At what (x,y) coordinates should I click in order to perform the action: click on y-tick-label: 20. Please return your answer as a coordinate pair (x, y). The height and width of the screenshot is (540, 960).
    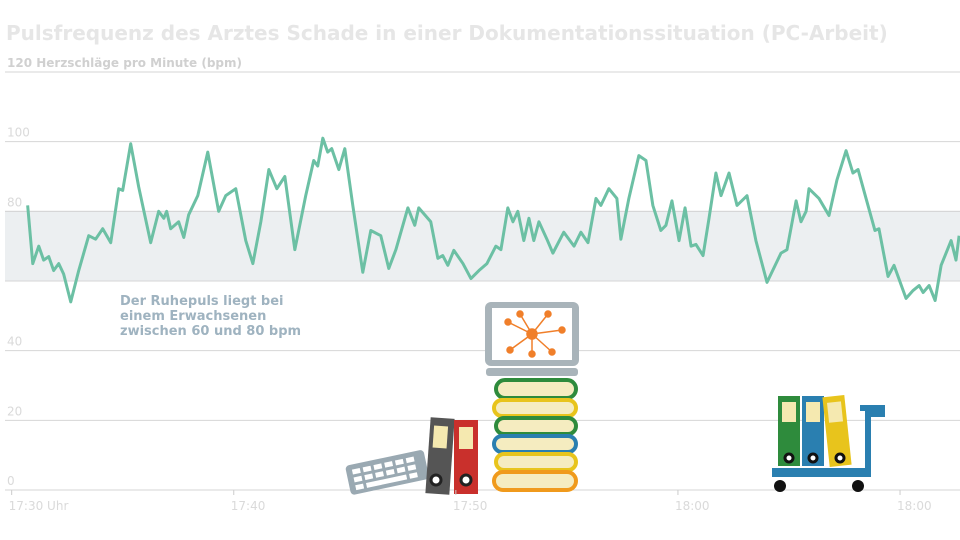
    Looking at the image, I should click on (14, 411).